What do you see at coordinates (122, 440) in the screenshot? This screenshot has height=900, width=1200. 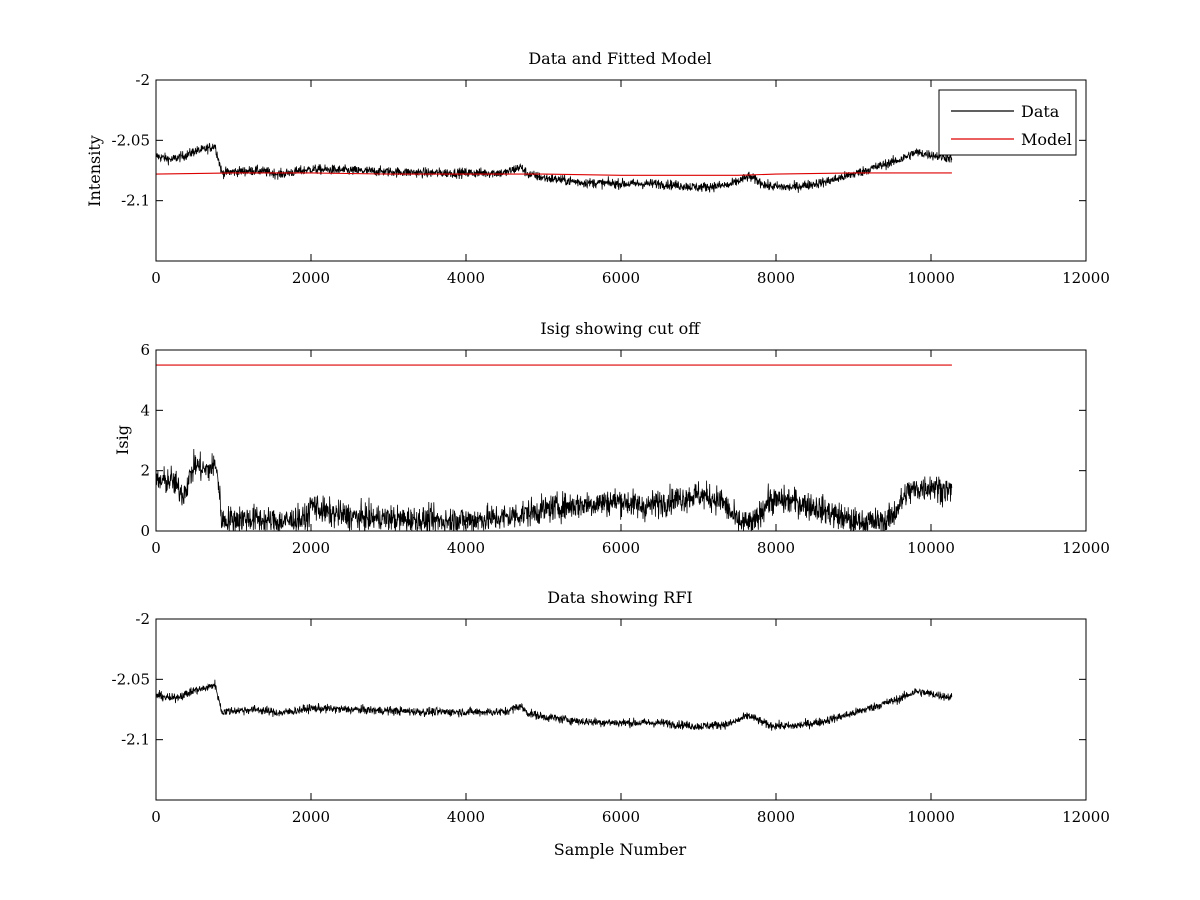 I see `y-axis-label: Isig` at bounding box center [122, 440].